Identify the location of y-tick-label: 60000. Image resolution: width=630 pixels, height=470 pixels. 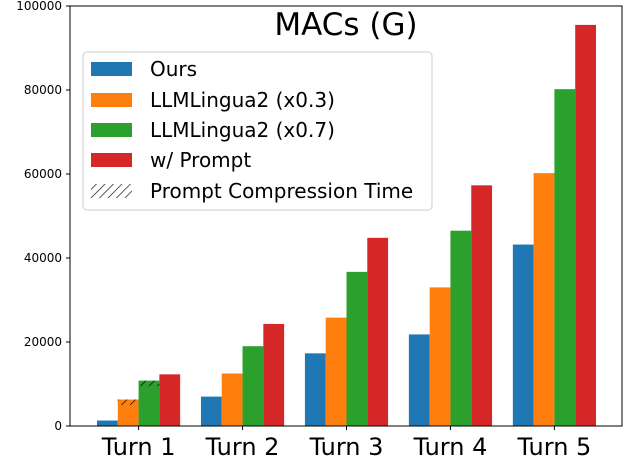
(43, 174).